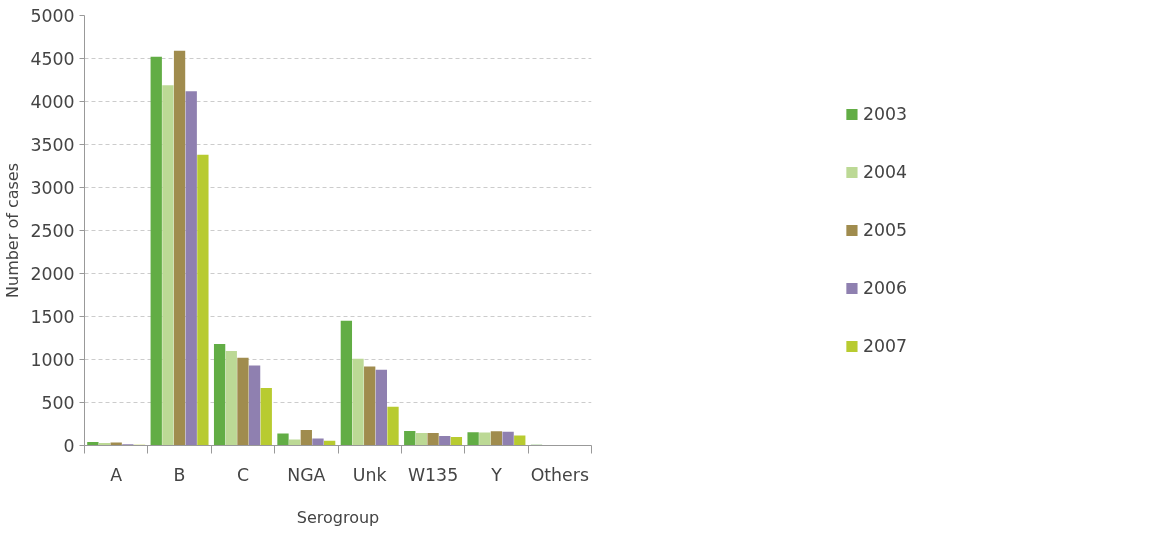  What do you see at coordinates (179, 474) in the screenshot?
I see `x-tick-label: B` at bounding box center [179, 474].